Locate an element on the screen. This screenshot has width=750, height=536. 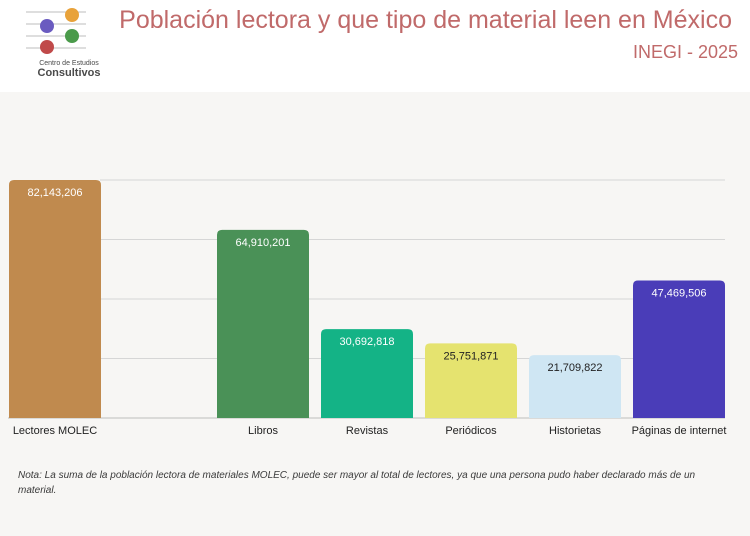
category-label-5: Páginas de internet is located at coordinates (679, 431).